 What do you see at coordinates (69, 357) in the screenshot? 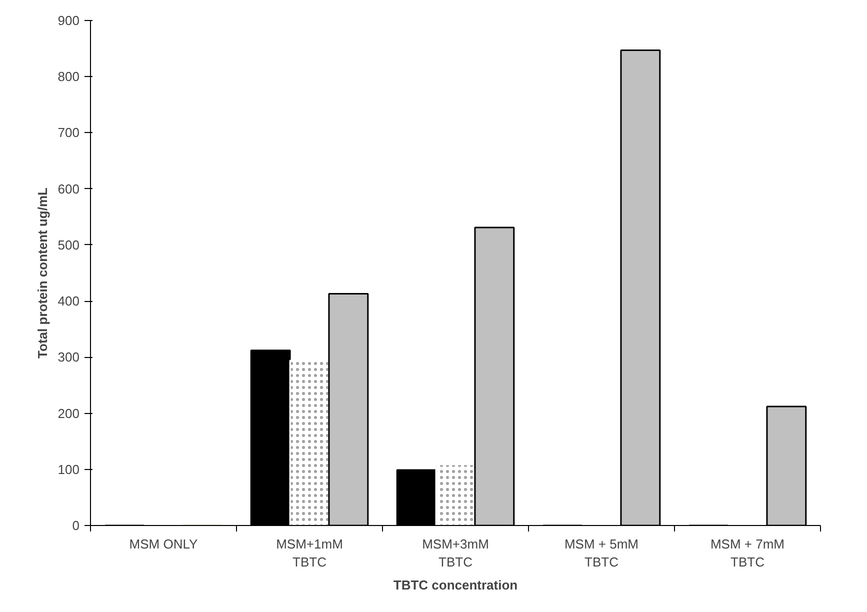
I see `y-tick-label: 300` at bounding box center [69, 357].